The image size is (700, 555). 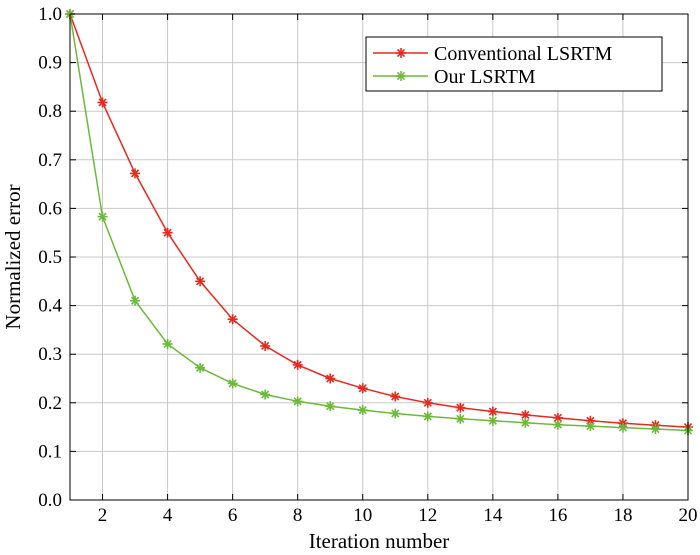 What do you see at coordinates (50, 306) in the screenshot?
I see `y-tick-label: 0.4` at bounding box center [50, 306].